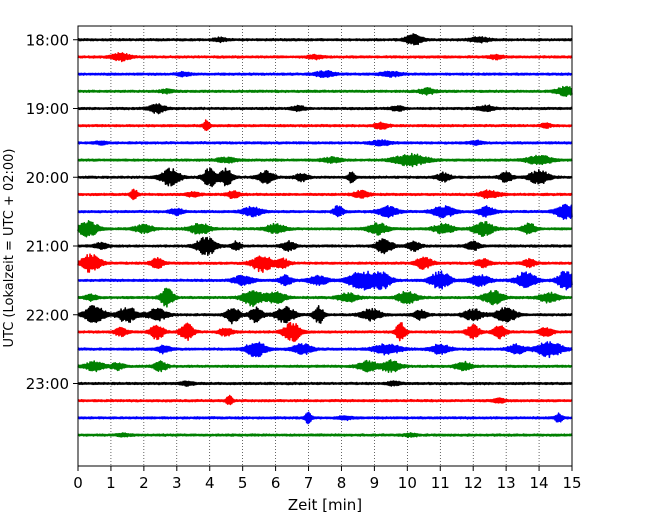 Image resolution: width=650 pixels, height=520 pixels. I want to click on x-tick-label: 15, so click(571, 483).